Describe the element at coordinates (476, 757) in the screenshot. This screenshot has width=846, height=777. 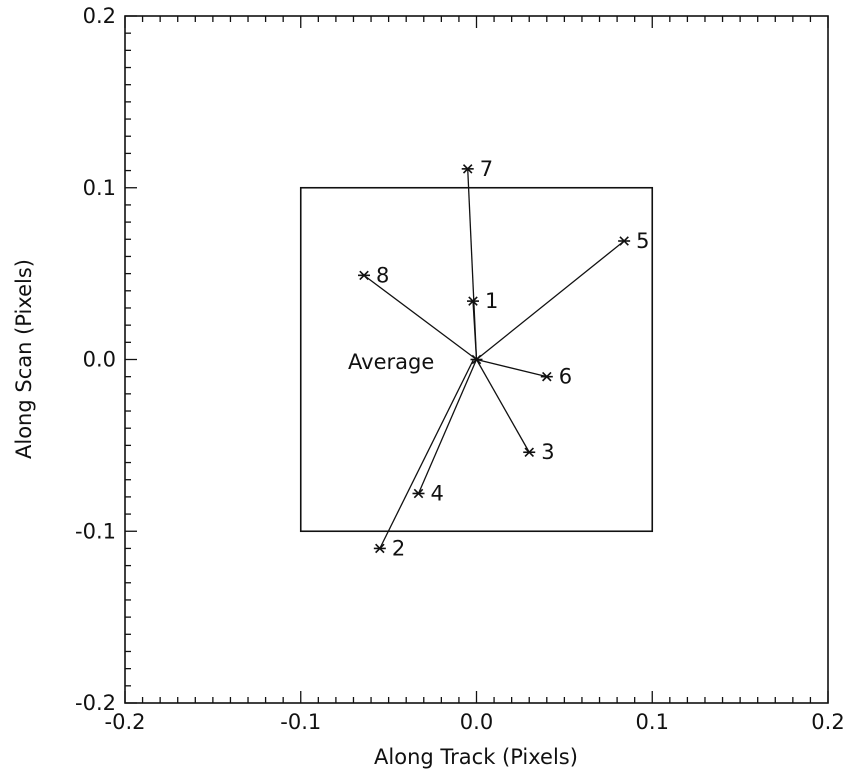
I see `x-axis-title: Along Track (Pixels)` at that location.